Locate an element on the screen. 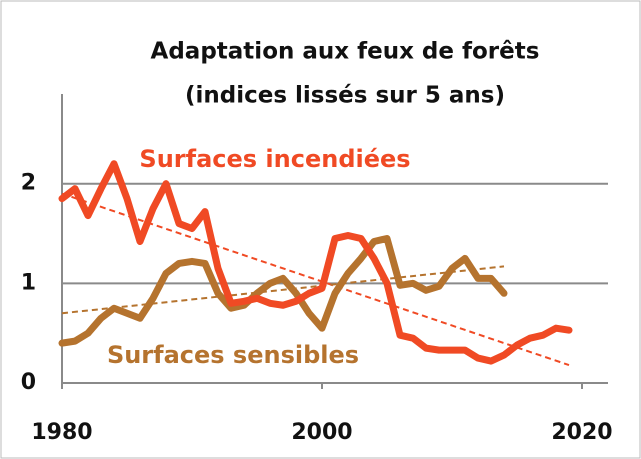 The height and width of the screenshot is (459, 641). x-tick-label: 2020 is located at coordinates (581, 432).